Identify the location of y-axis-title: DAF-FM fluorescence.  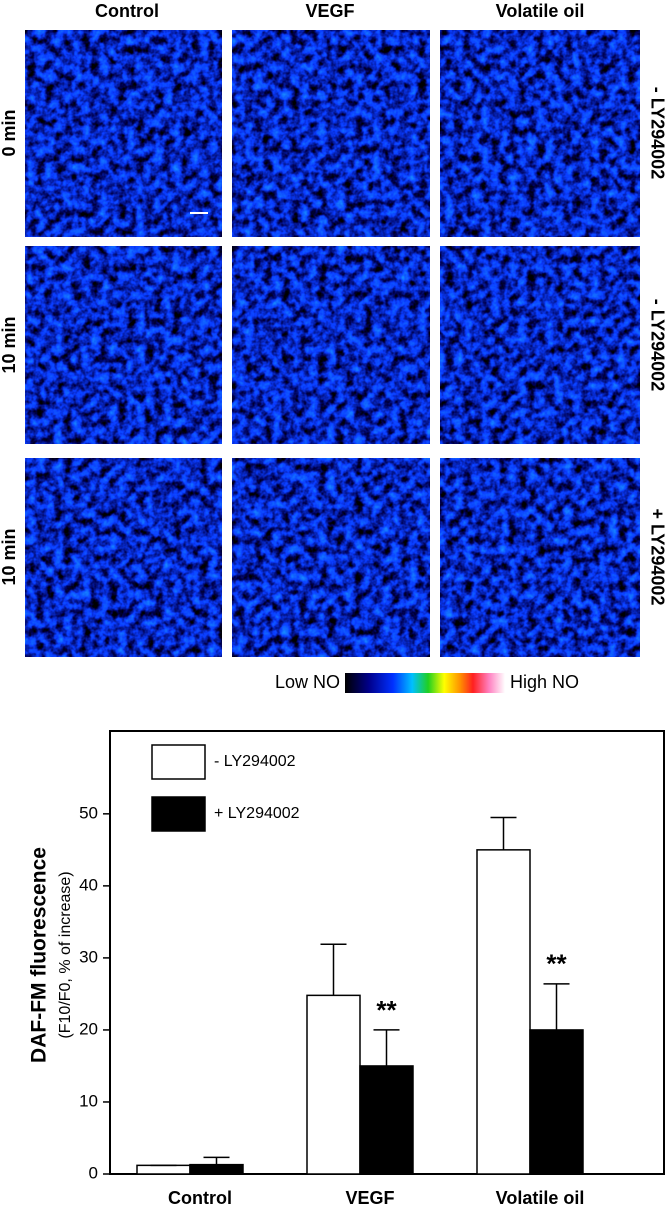
(39, 955).